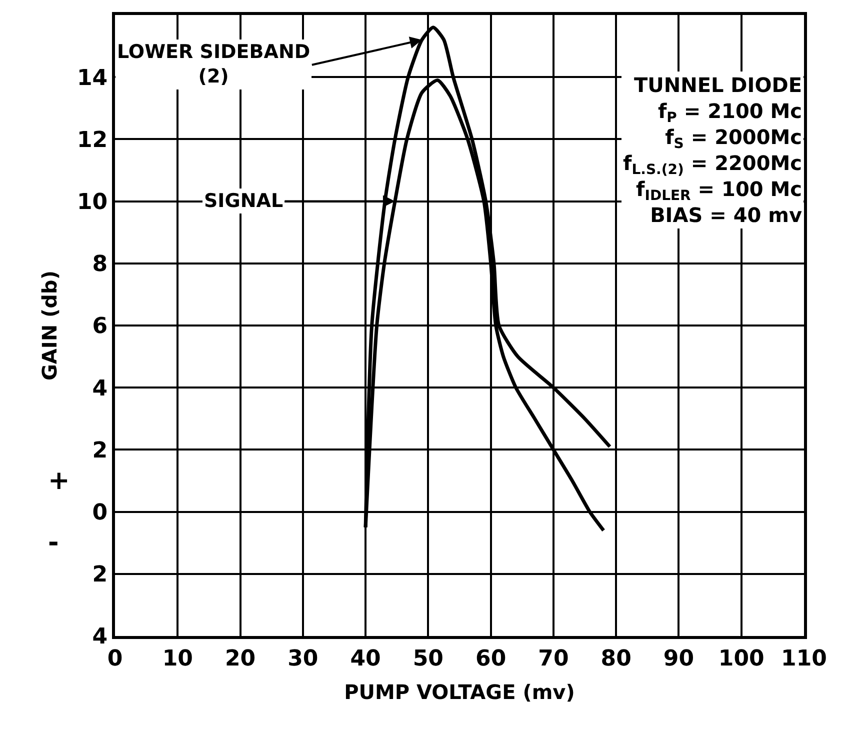 The width and height of the screenshot is (849, 731). What do you see at coordinates (616, 659) in the screenshot?
I see `x-tick-label: 80` at bounding box center [616, 659].